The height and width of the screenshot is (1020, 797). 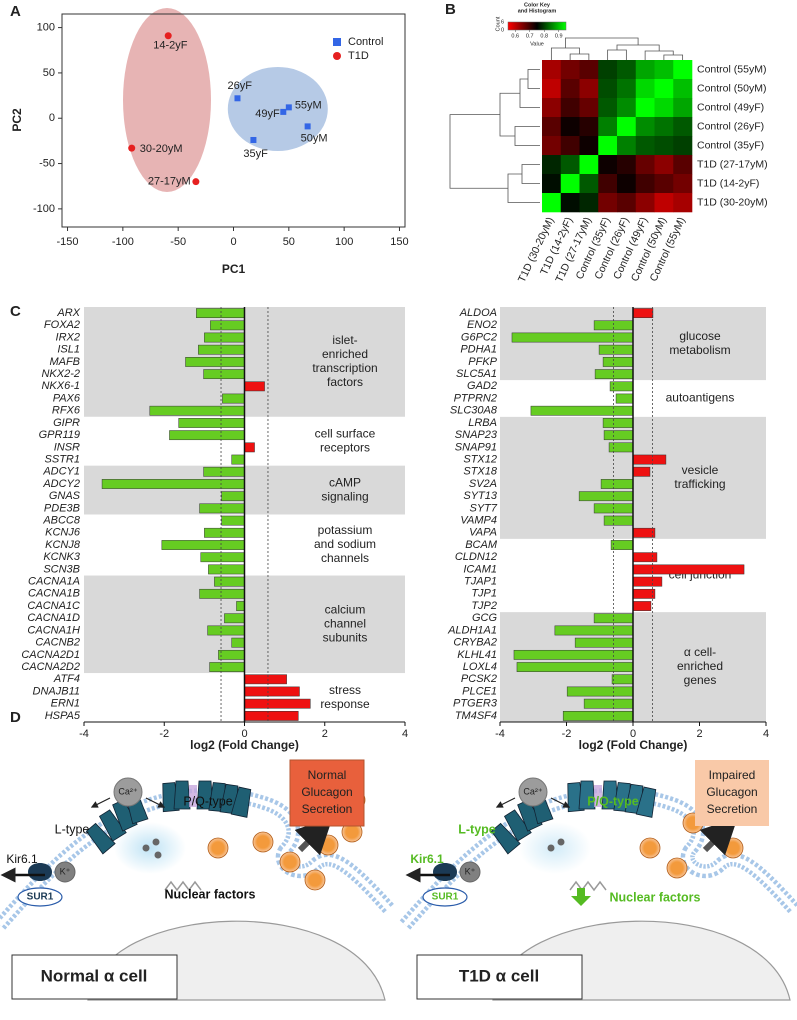 I want to click on key-tick-label: 0.6, so click(x=515, y=36).